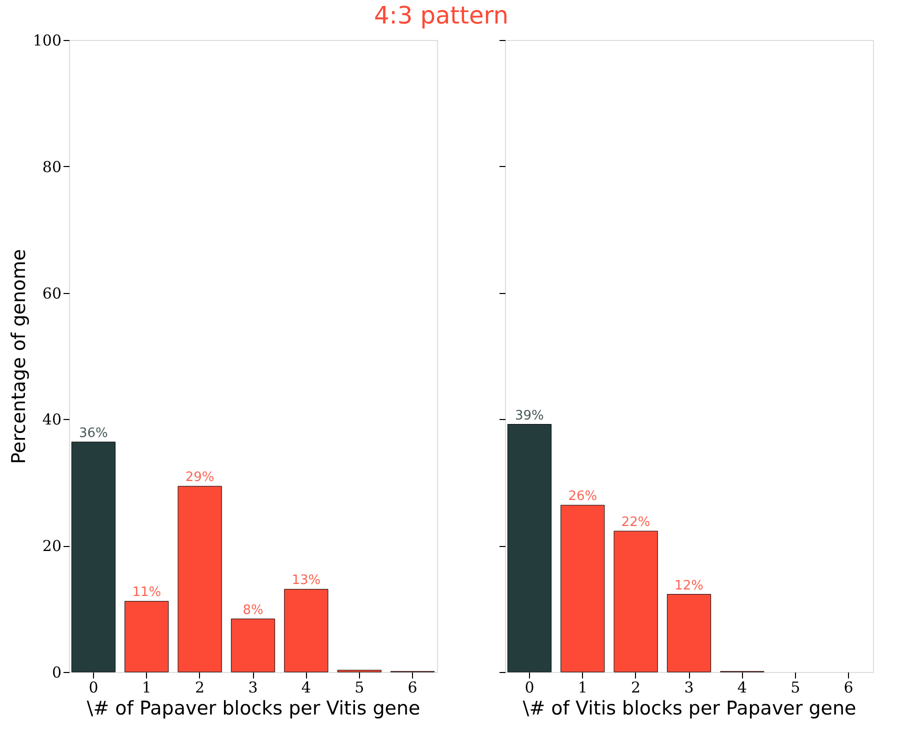 This screenshot has height=742, width=912. I want to click on y-tick-label: 60, so click(52, 293).